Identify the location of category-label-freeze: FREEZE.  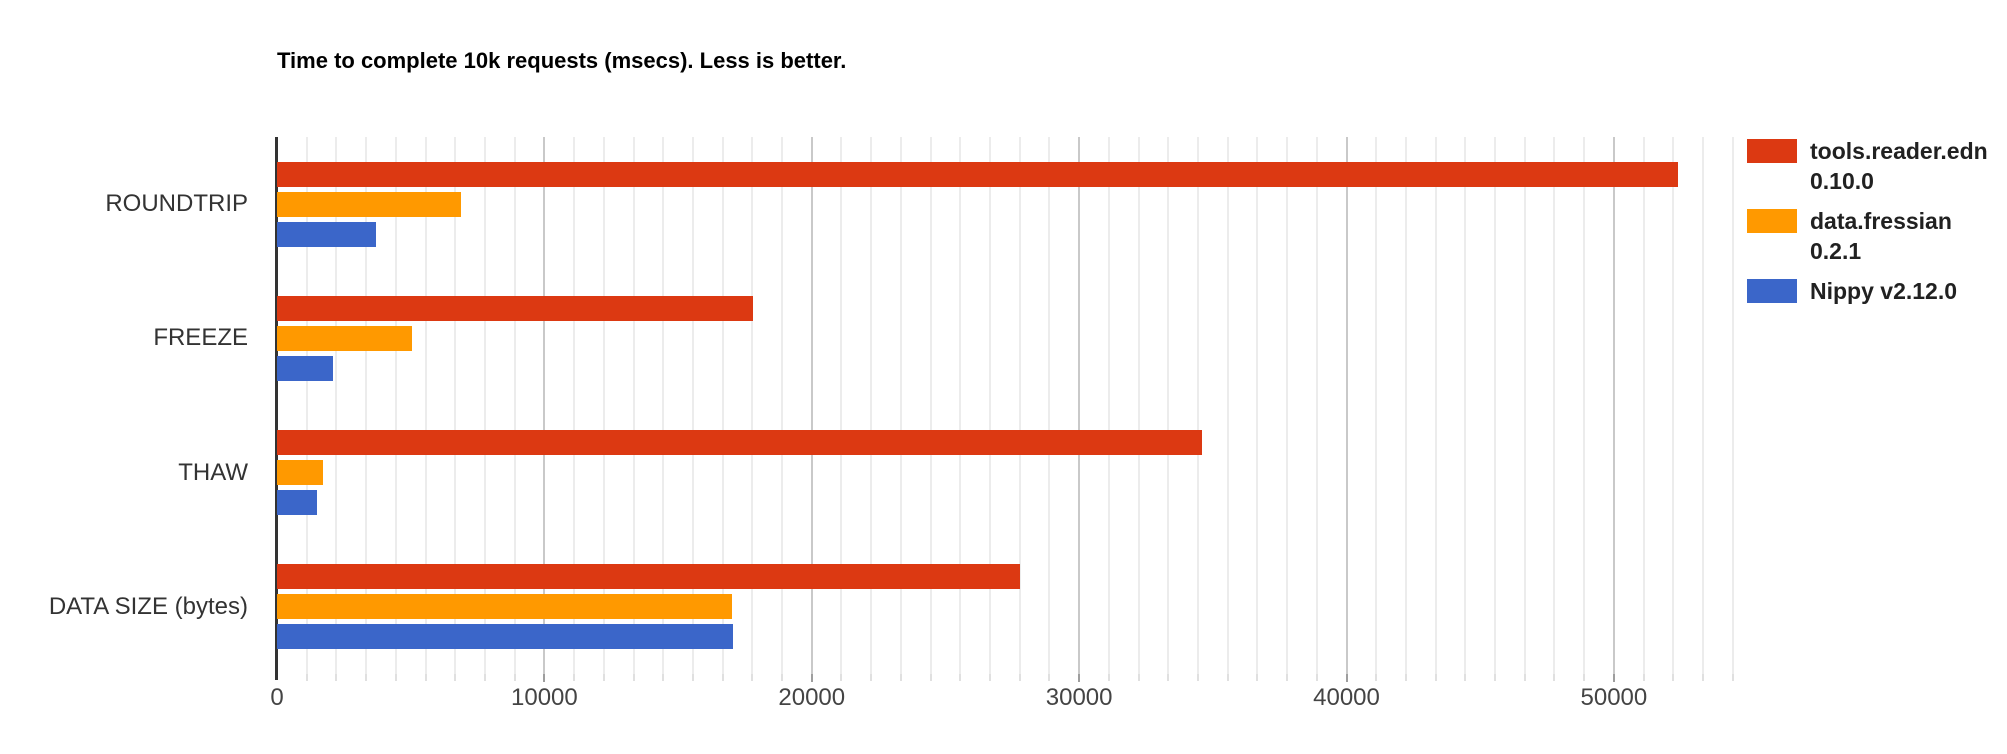
(200, 338).